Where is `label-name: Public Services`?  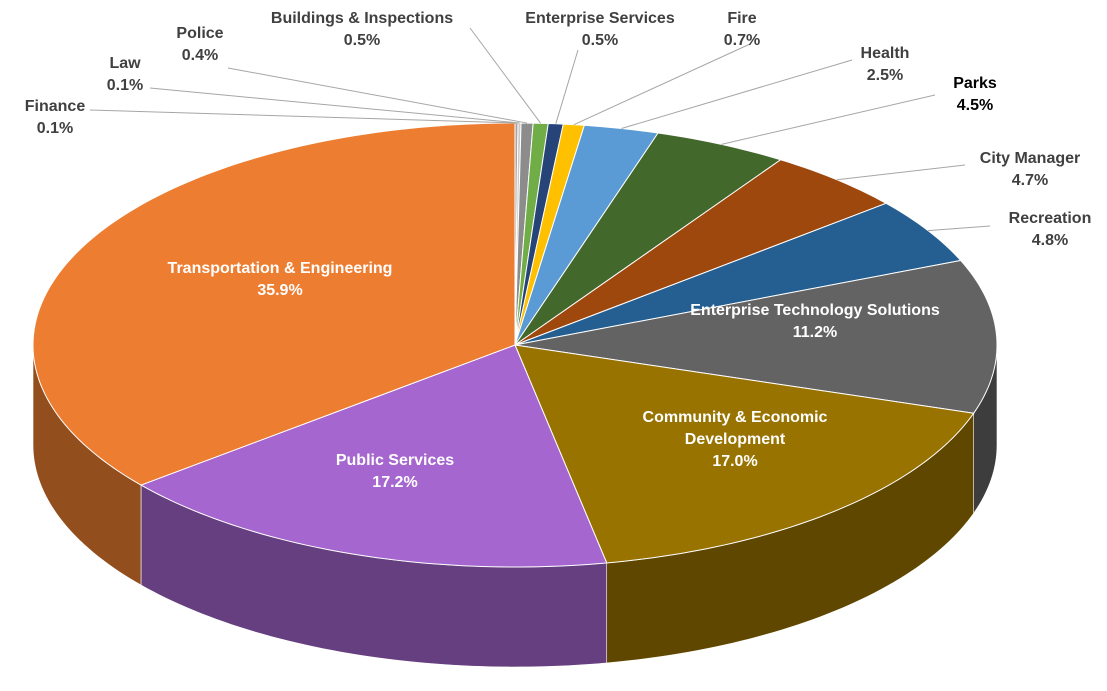
label-name: Public Services is located at coordinates (395, 460).